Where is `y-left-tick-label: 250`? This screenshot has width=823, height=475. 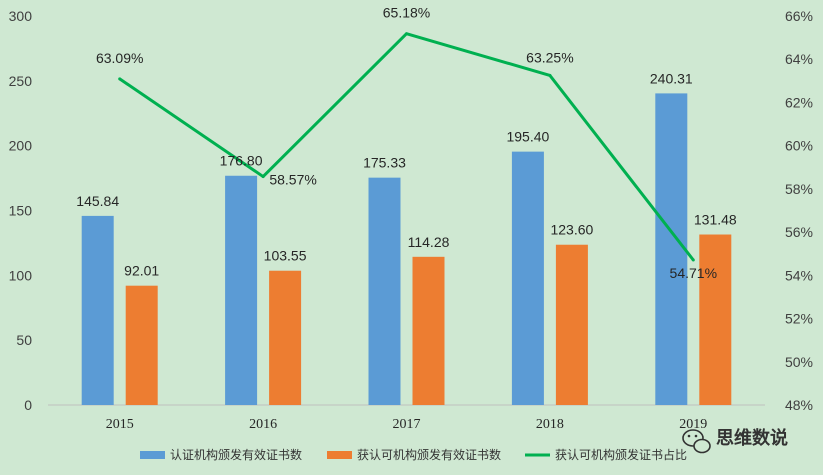 y-left-tick-label: 250 is located at coordinates (21, 81).